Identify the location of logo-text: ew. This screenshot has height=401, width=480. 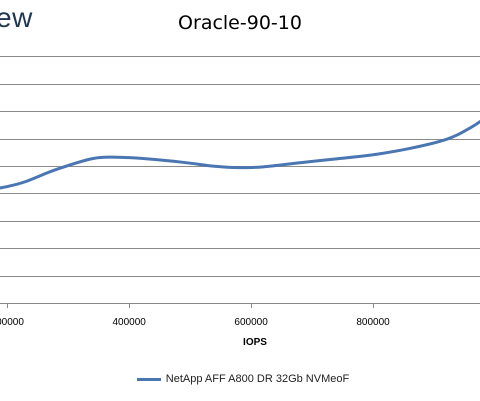
(16, 17).